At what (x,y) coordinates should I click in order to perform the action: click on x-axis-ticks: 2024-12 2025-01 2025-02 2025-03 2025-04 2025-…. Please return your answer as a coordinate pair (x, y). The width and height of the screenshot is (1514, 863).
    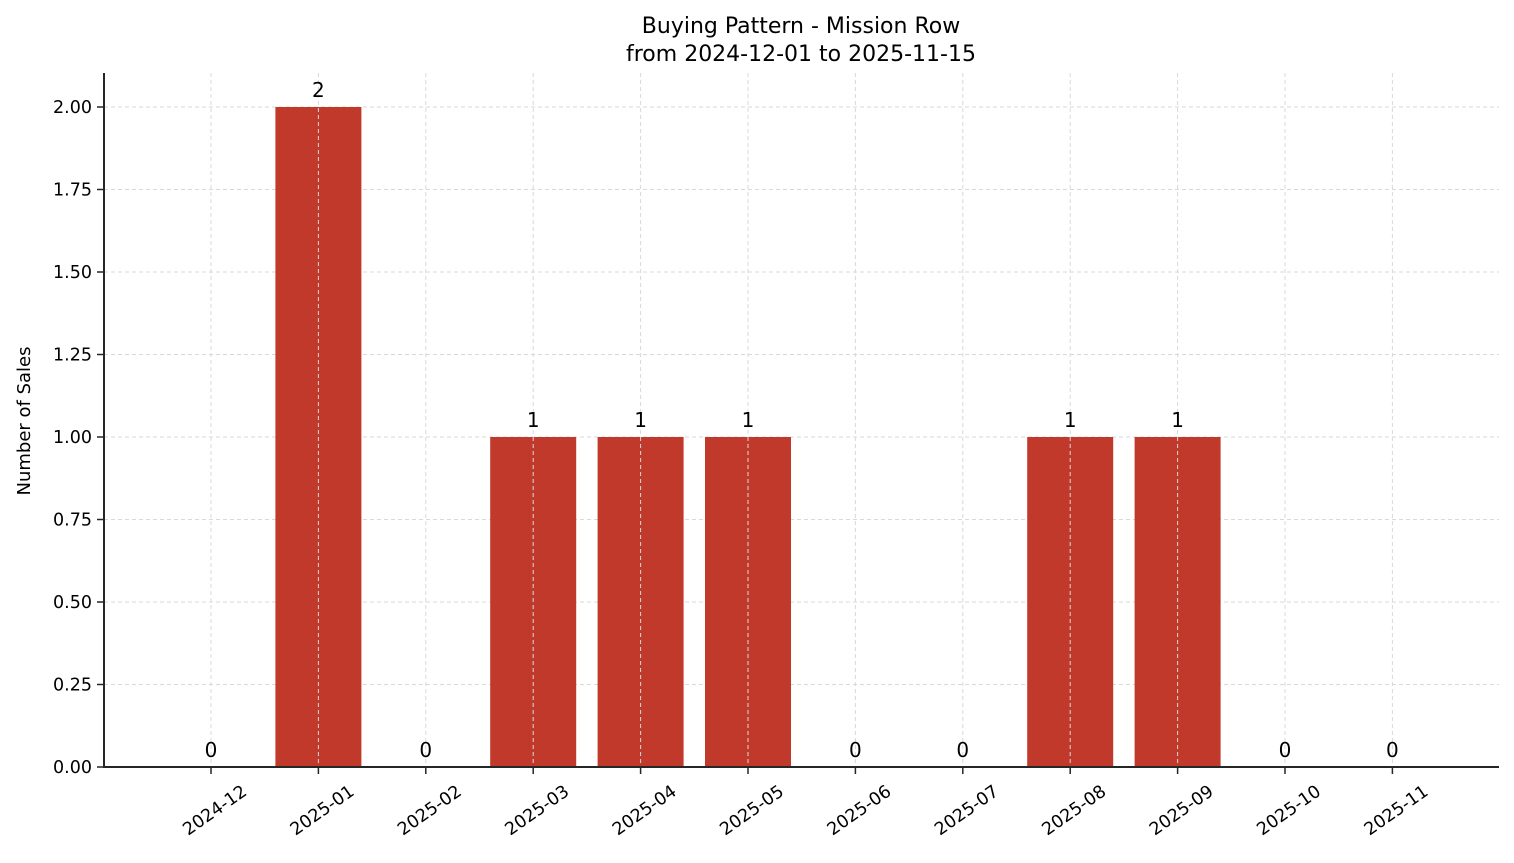
    Looking at the image, I should click on (805, 803).